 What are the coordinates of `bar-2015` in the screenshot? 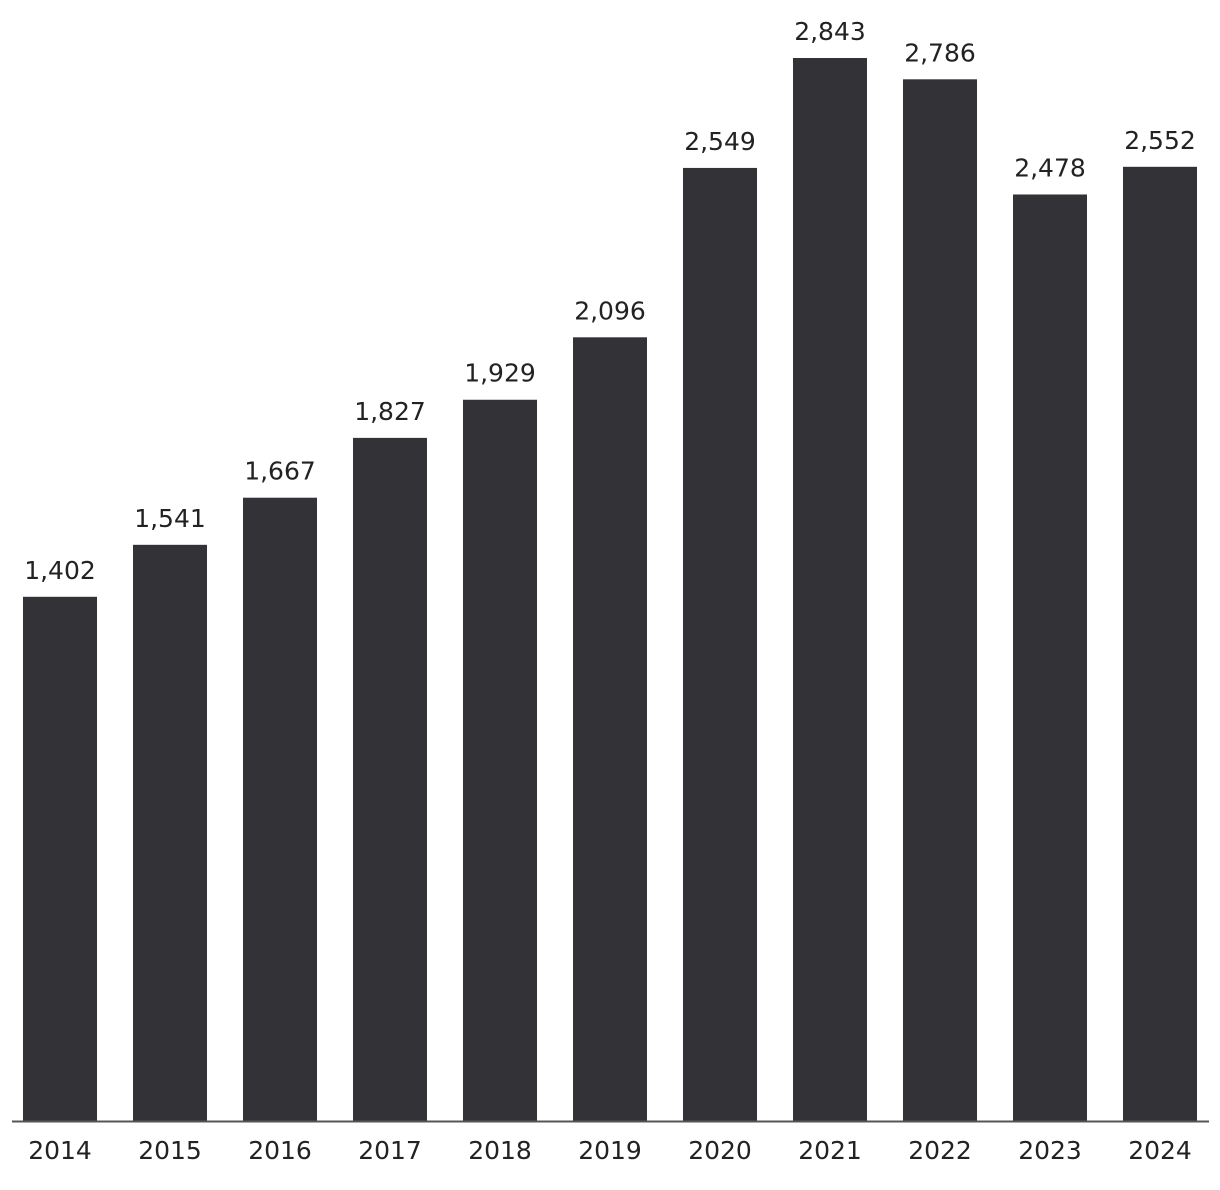 It's located at (170, 832).